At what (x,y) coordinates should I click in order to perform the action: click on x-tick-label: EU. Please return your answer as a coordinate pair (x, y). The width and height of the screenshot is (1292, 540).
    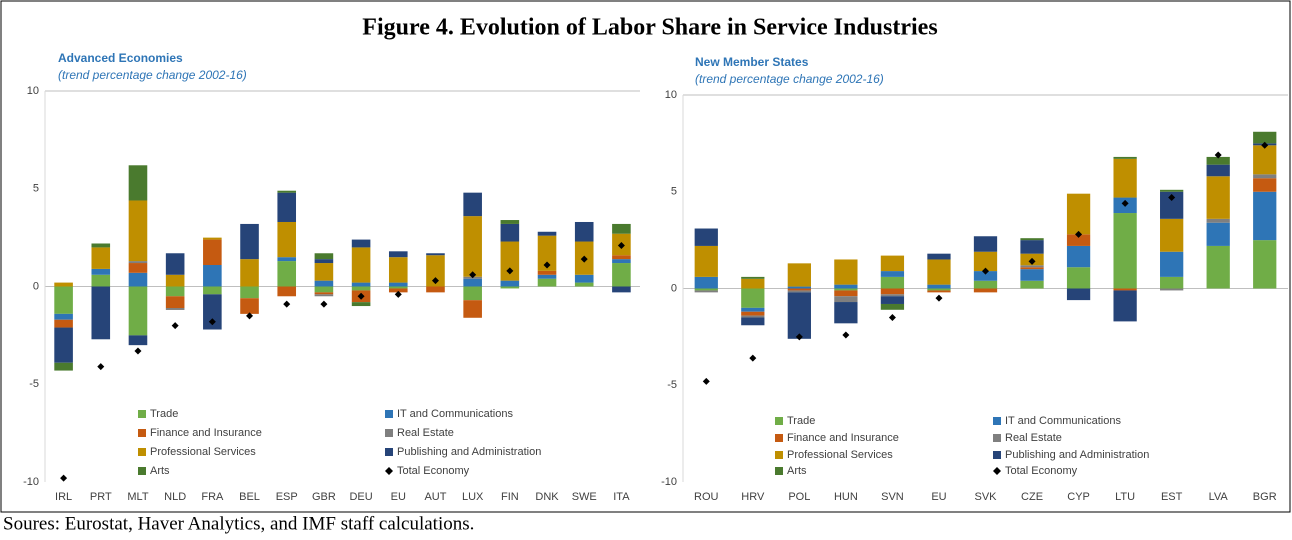
    Looking at the image, I should click on (938, 497).